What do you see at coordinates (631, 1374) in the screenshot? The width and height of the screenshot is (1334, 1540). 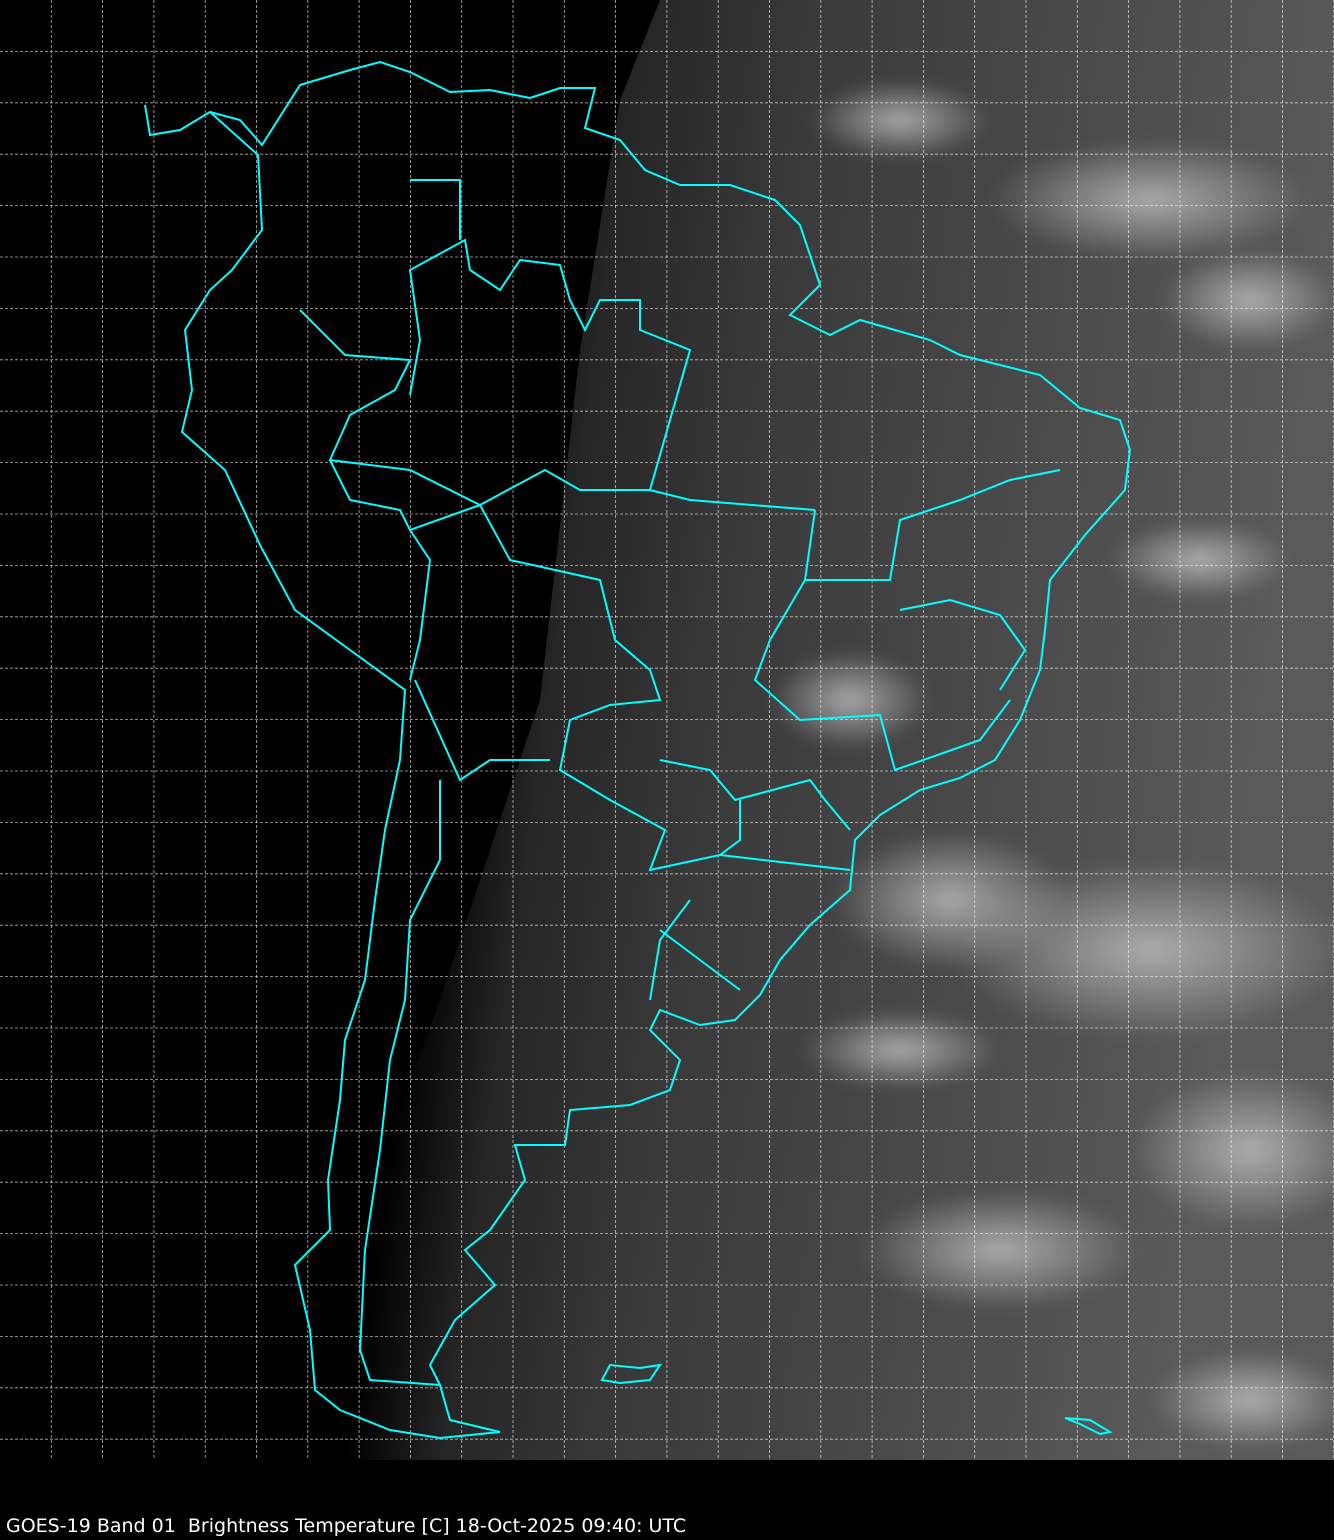 I see `falkland-islands` at bounding box center [631, 1374].